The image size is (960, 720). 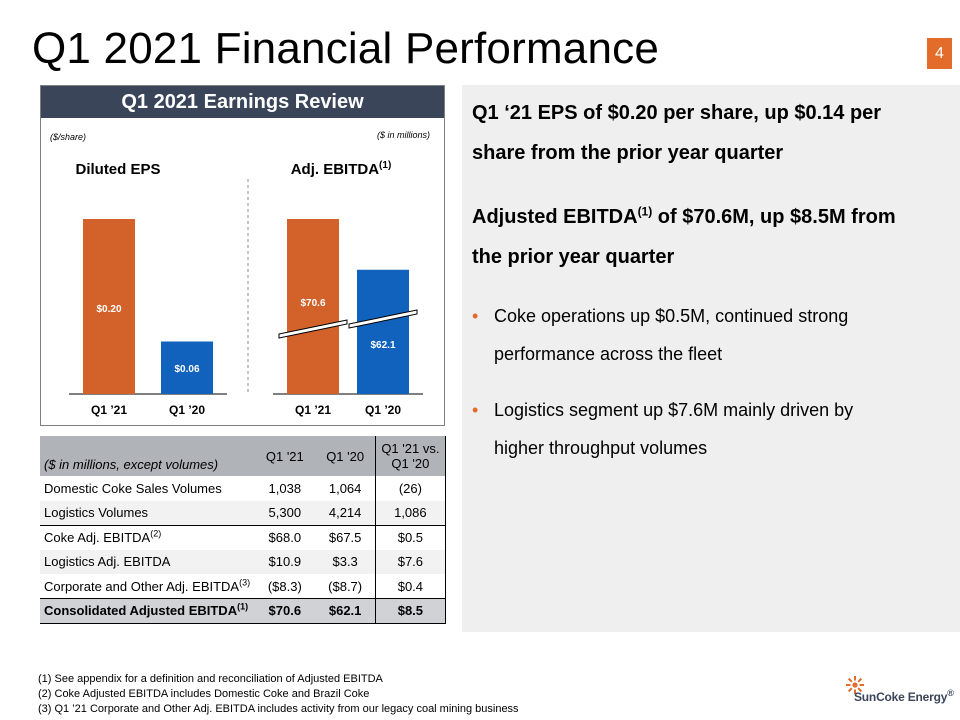 What do you see at coordinates (147, 611) in the screenshot?
I see `row-label: Consolidated Adjusted EBITDA(1)` at bounding box center [147, 611].